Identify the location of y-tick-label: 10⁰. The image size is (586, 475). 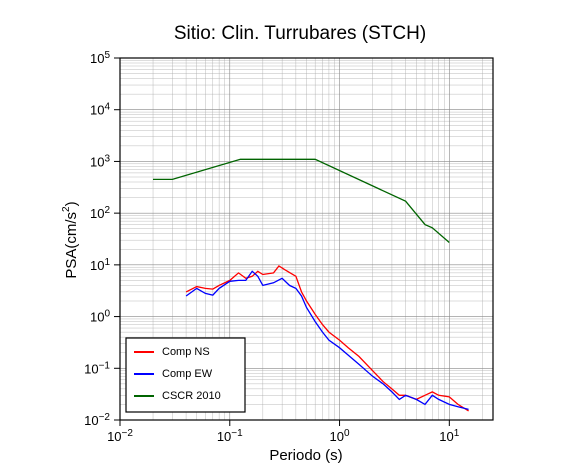
(100, 316).